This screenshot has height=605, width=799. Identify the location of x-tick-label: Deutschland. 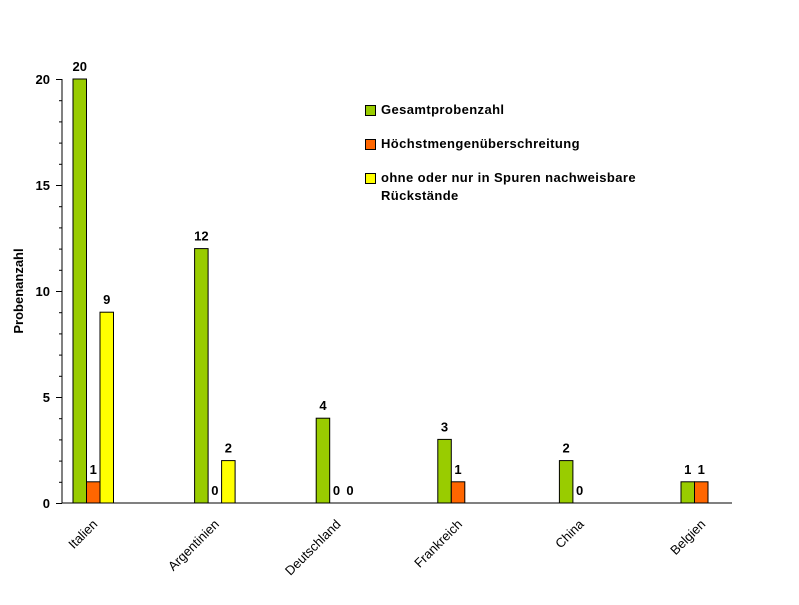
(313, 548).